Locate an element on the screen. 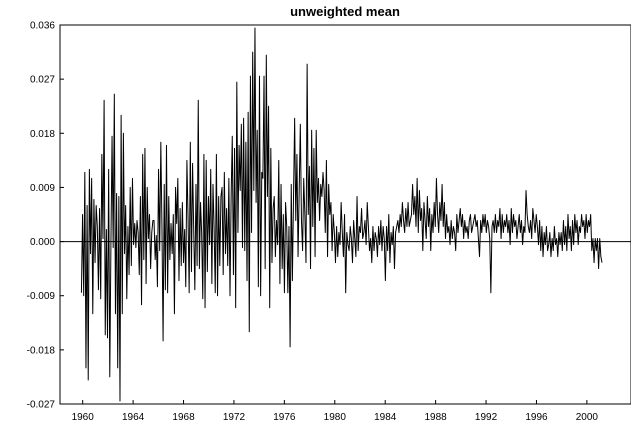 This screenshot has height=429, width=631. y-tick-label: 0.027 is located at coordinates (42, 80).